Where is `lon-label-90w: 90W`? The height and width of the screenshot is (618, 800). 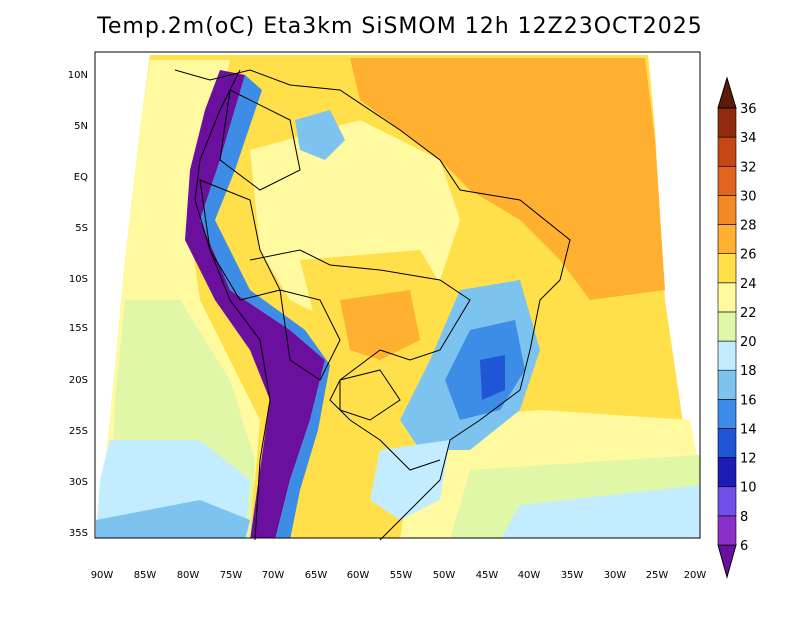 lon-label-90w: 90W is located at coordinates (102, 575).